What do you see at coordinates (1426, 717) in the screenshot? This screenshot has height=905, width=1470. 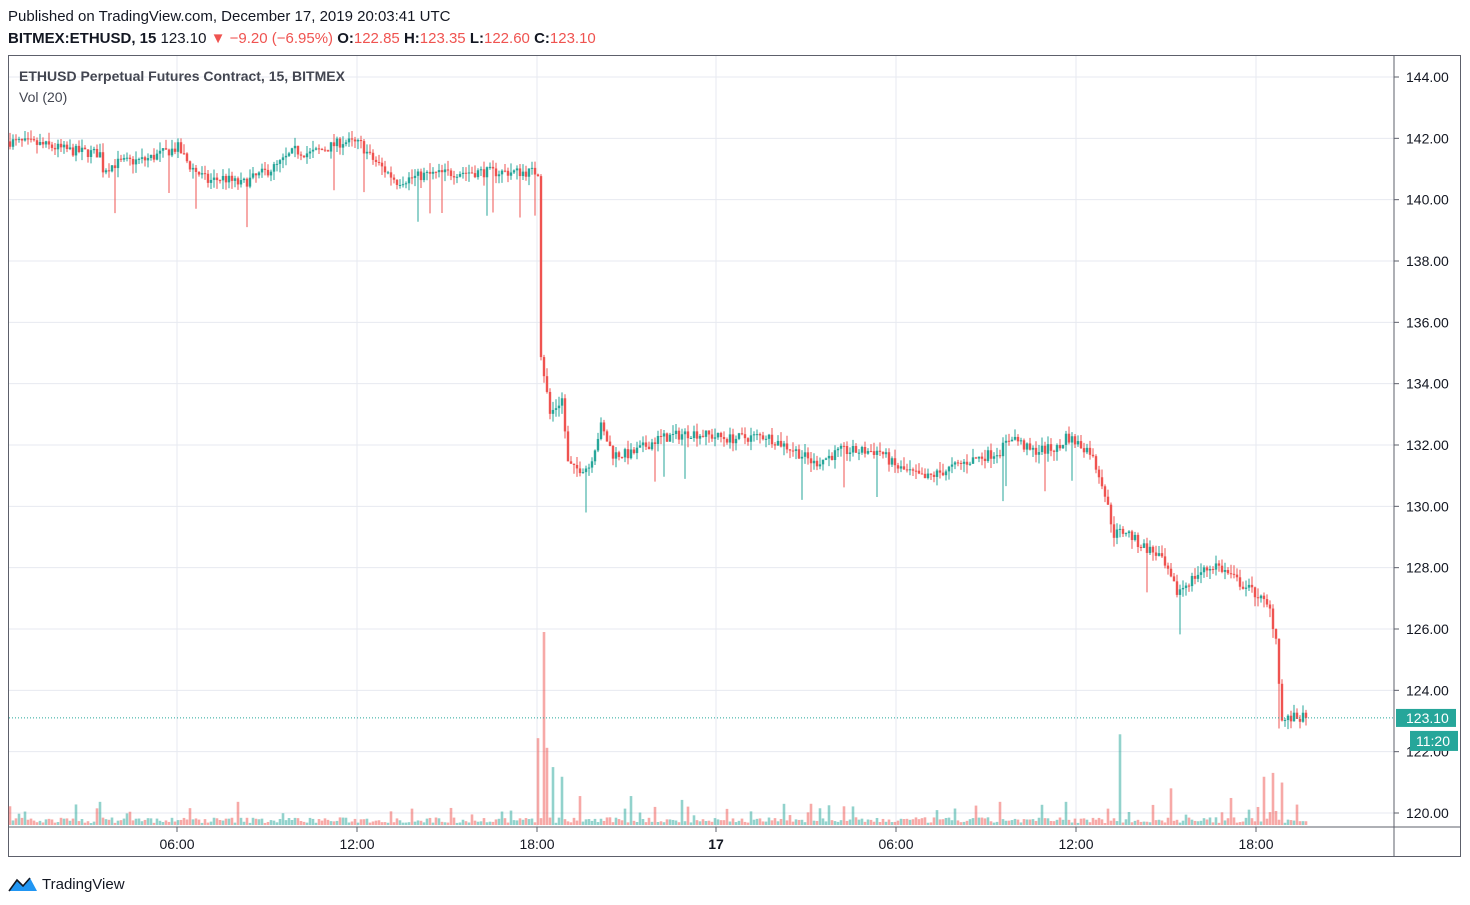 I see `last-price-marker` at bounding box center [1426, 717].